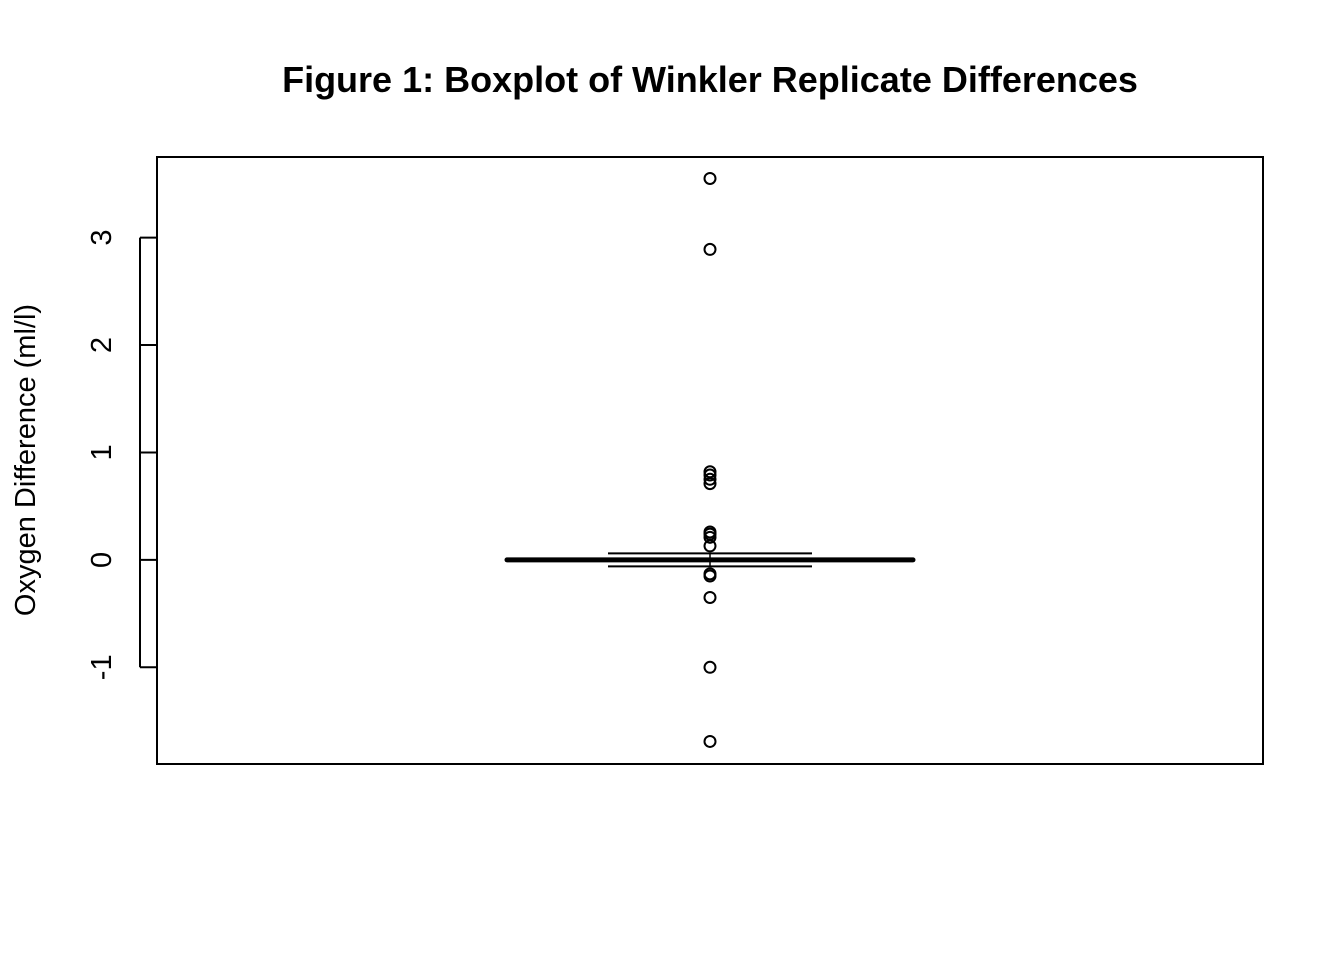  Describe the element at coordinates (102, 667) in the screenshot. I see `y-tick-label: -1` at that location.